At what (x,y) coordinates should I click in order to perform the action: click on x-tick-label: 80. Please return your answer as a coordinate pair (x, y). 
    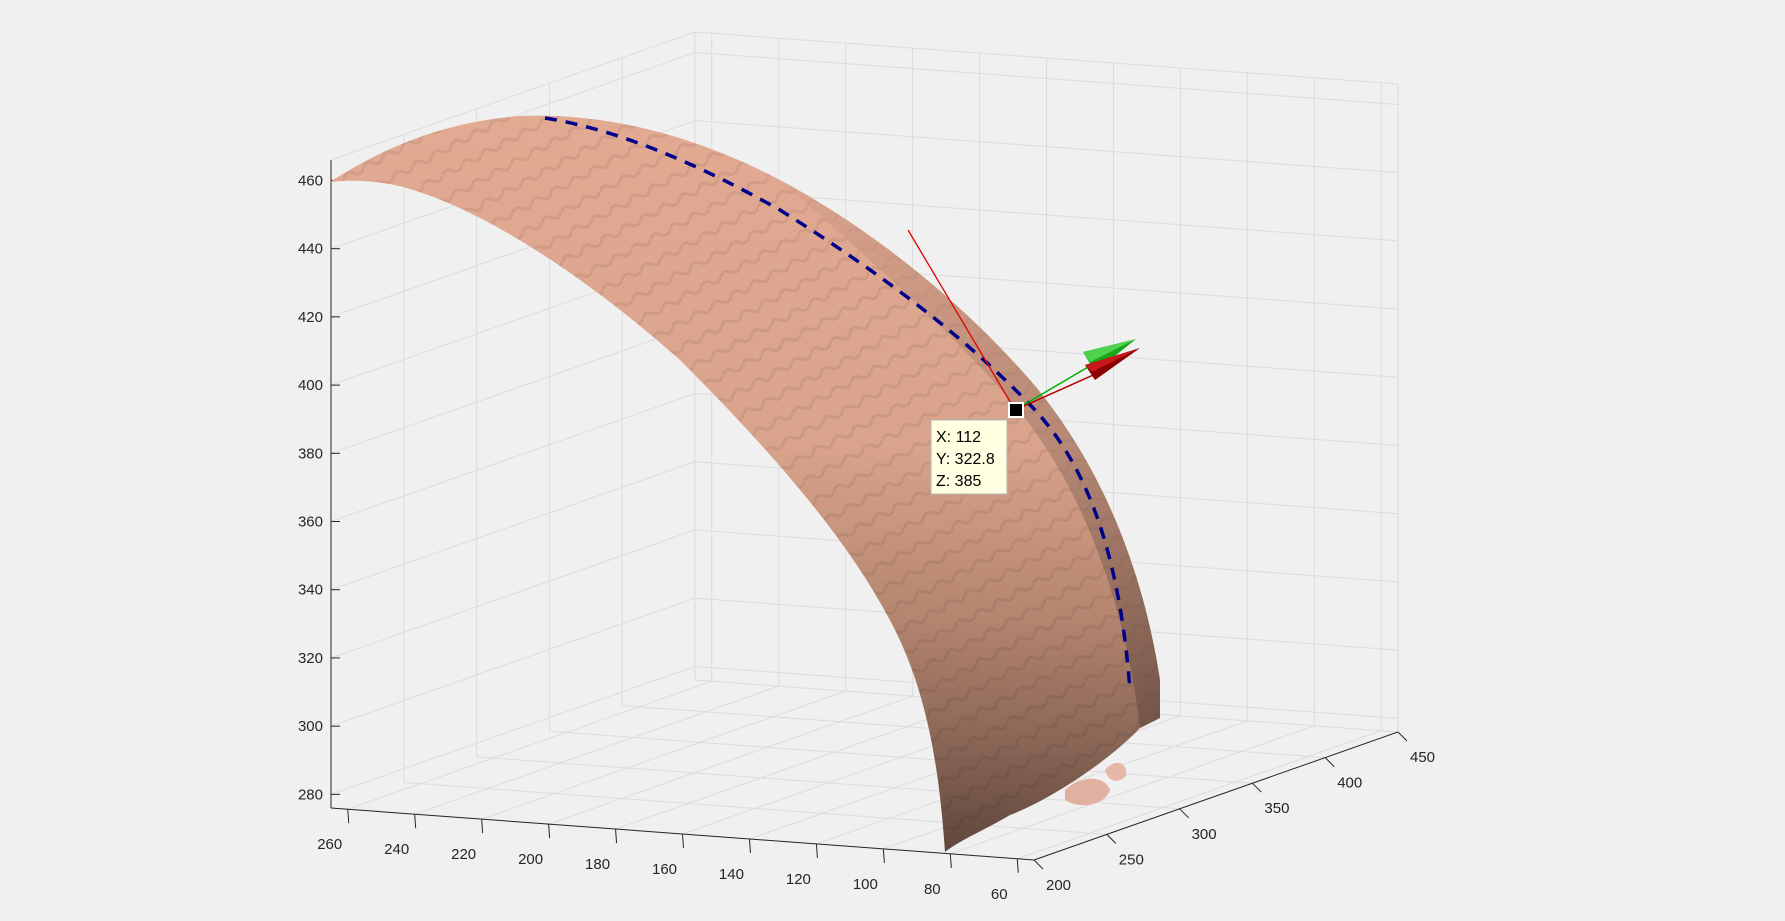
    Looking at the image, I should click on (932, 889).